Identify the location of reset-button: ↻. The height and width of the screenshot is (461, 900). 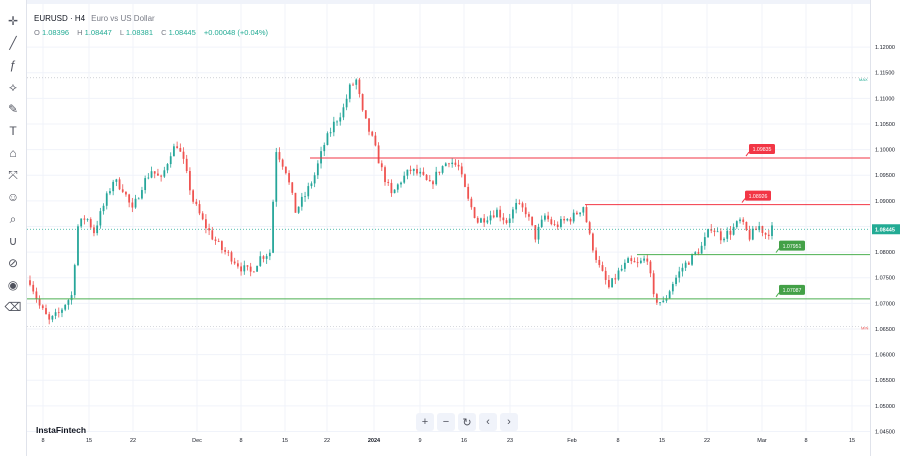
(467, 422).